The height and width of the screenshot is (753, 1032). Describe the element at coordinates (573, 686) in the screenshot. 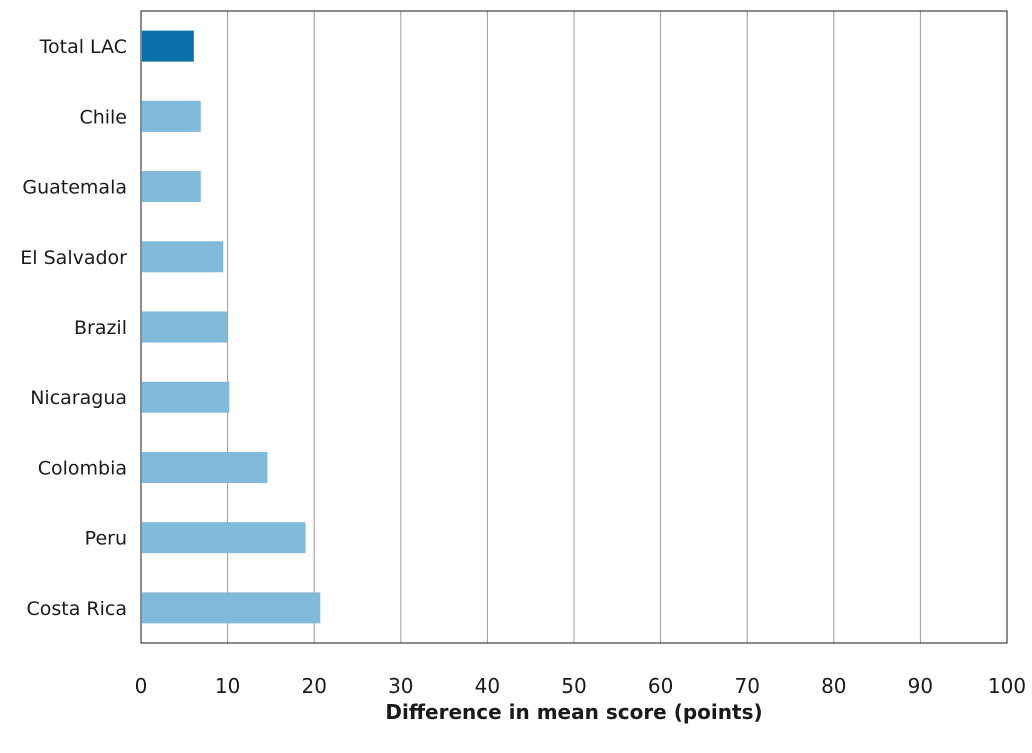

I see `x-tick-label-50: 50` at that location.